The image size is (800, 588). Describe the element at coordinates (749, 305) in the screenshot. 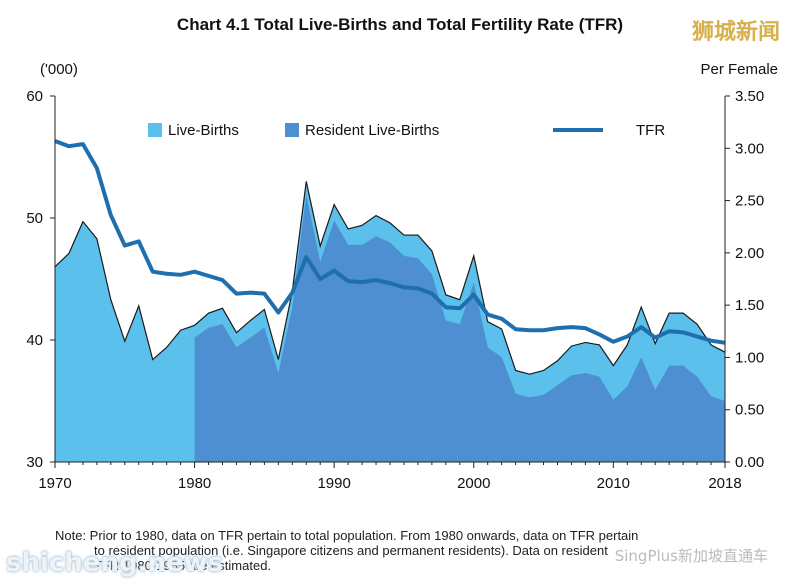

I see `right-tick-label: 1.50` at that location.